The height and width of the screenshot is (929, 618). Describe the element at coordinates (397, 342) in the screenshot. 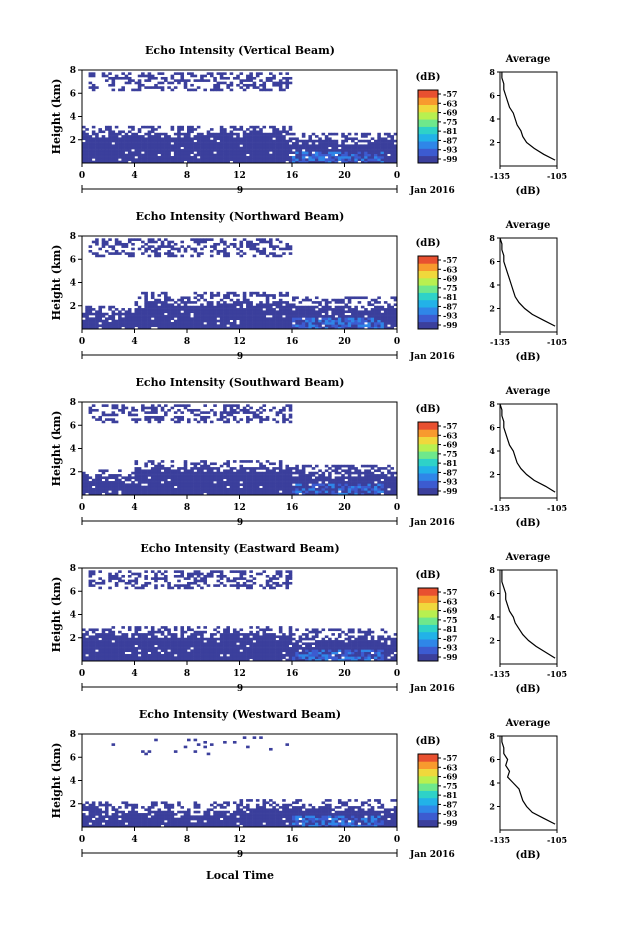

I see `x-tick-label: 0` at that location.